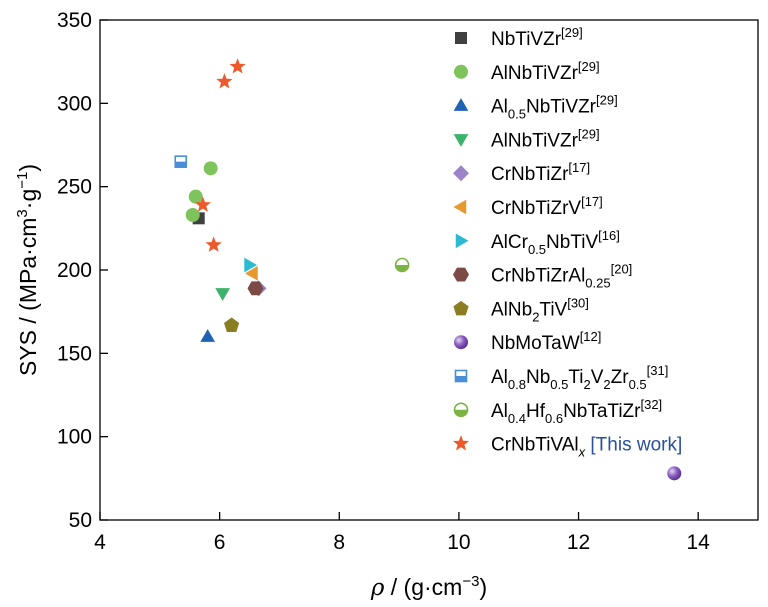 The image size is (768, 607). I want to click on y-tick-label: 250, so click(74, 187).